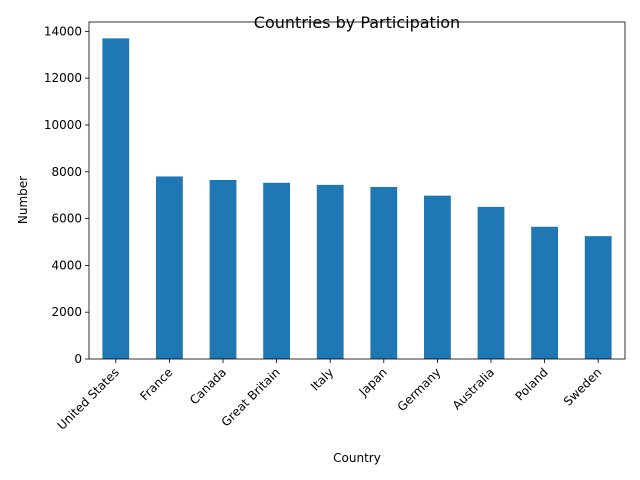 This screenshot has height=480, width=640. I want to click on y-tick-label: 6000, so click(66, 219).